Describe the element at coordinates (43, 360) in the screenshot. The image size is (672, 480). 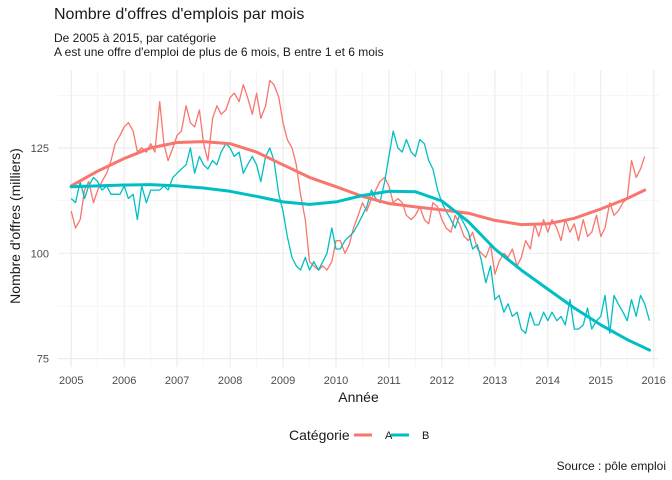
I see `y-tick-label: 75` at that location.